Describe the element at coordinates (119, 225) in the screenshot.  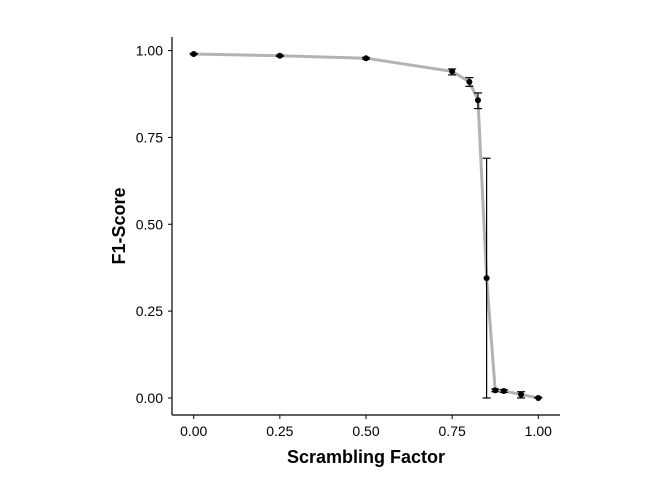
I see `y-axis-title: F1-Score` at that location.